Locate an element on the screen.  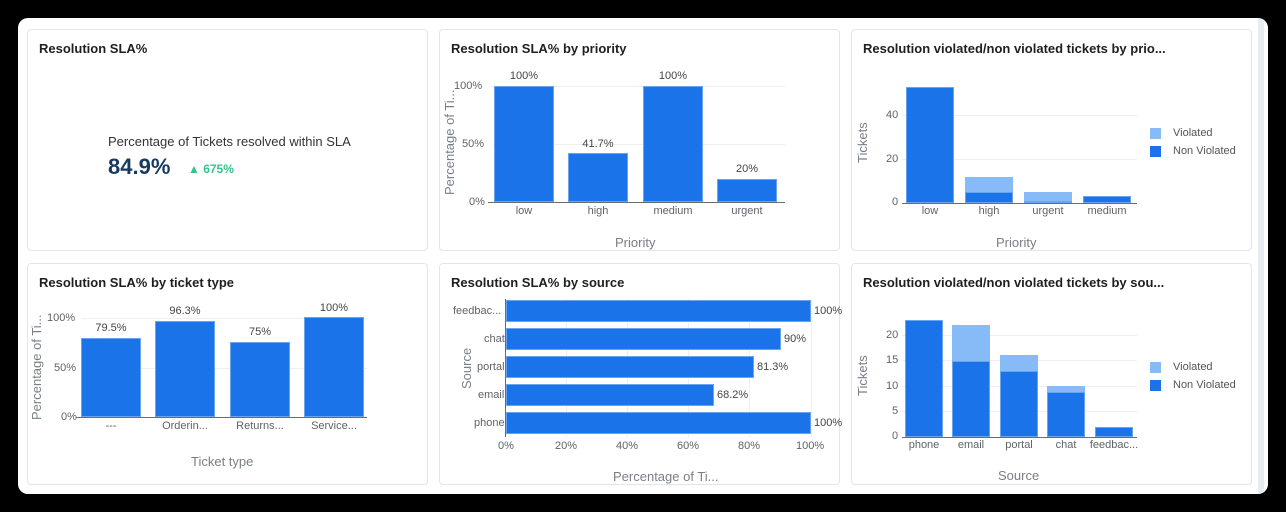
bar-returns is located at coordinates (260, 379).